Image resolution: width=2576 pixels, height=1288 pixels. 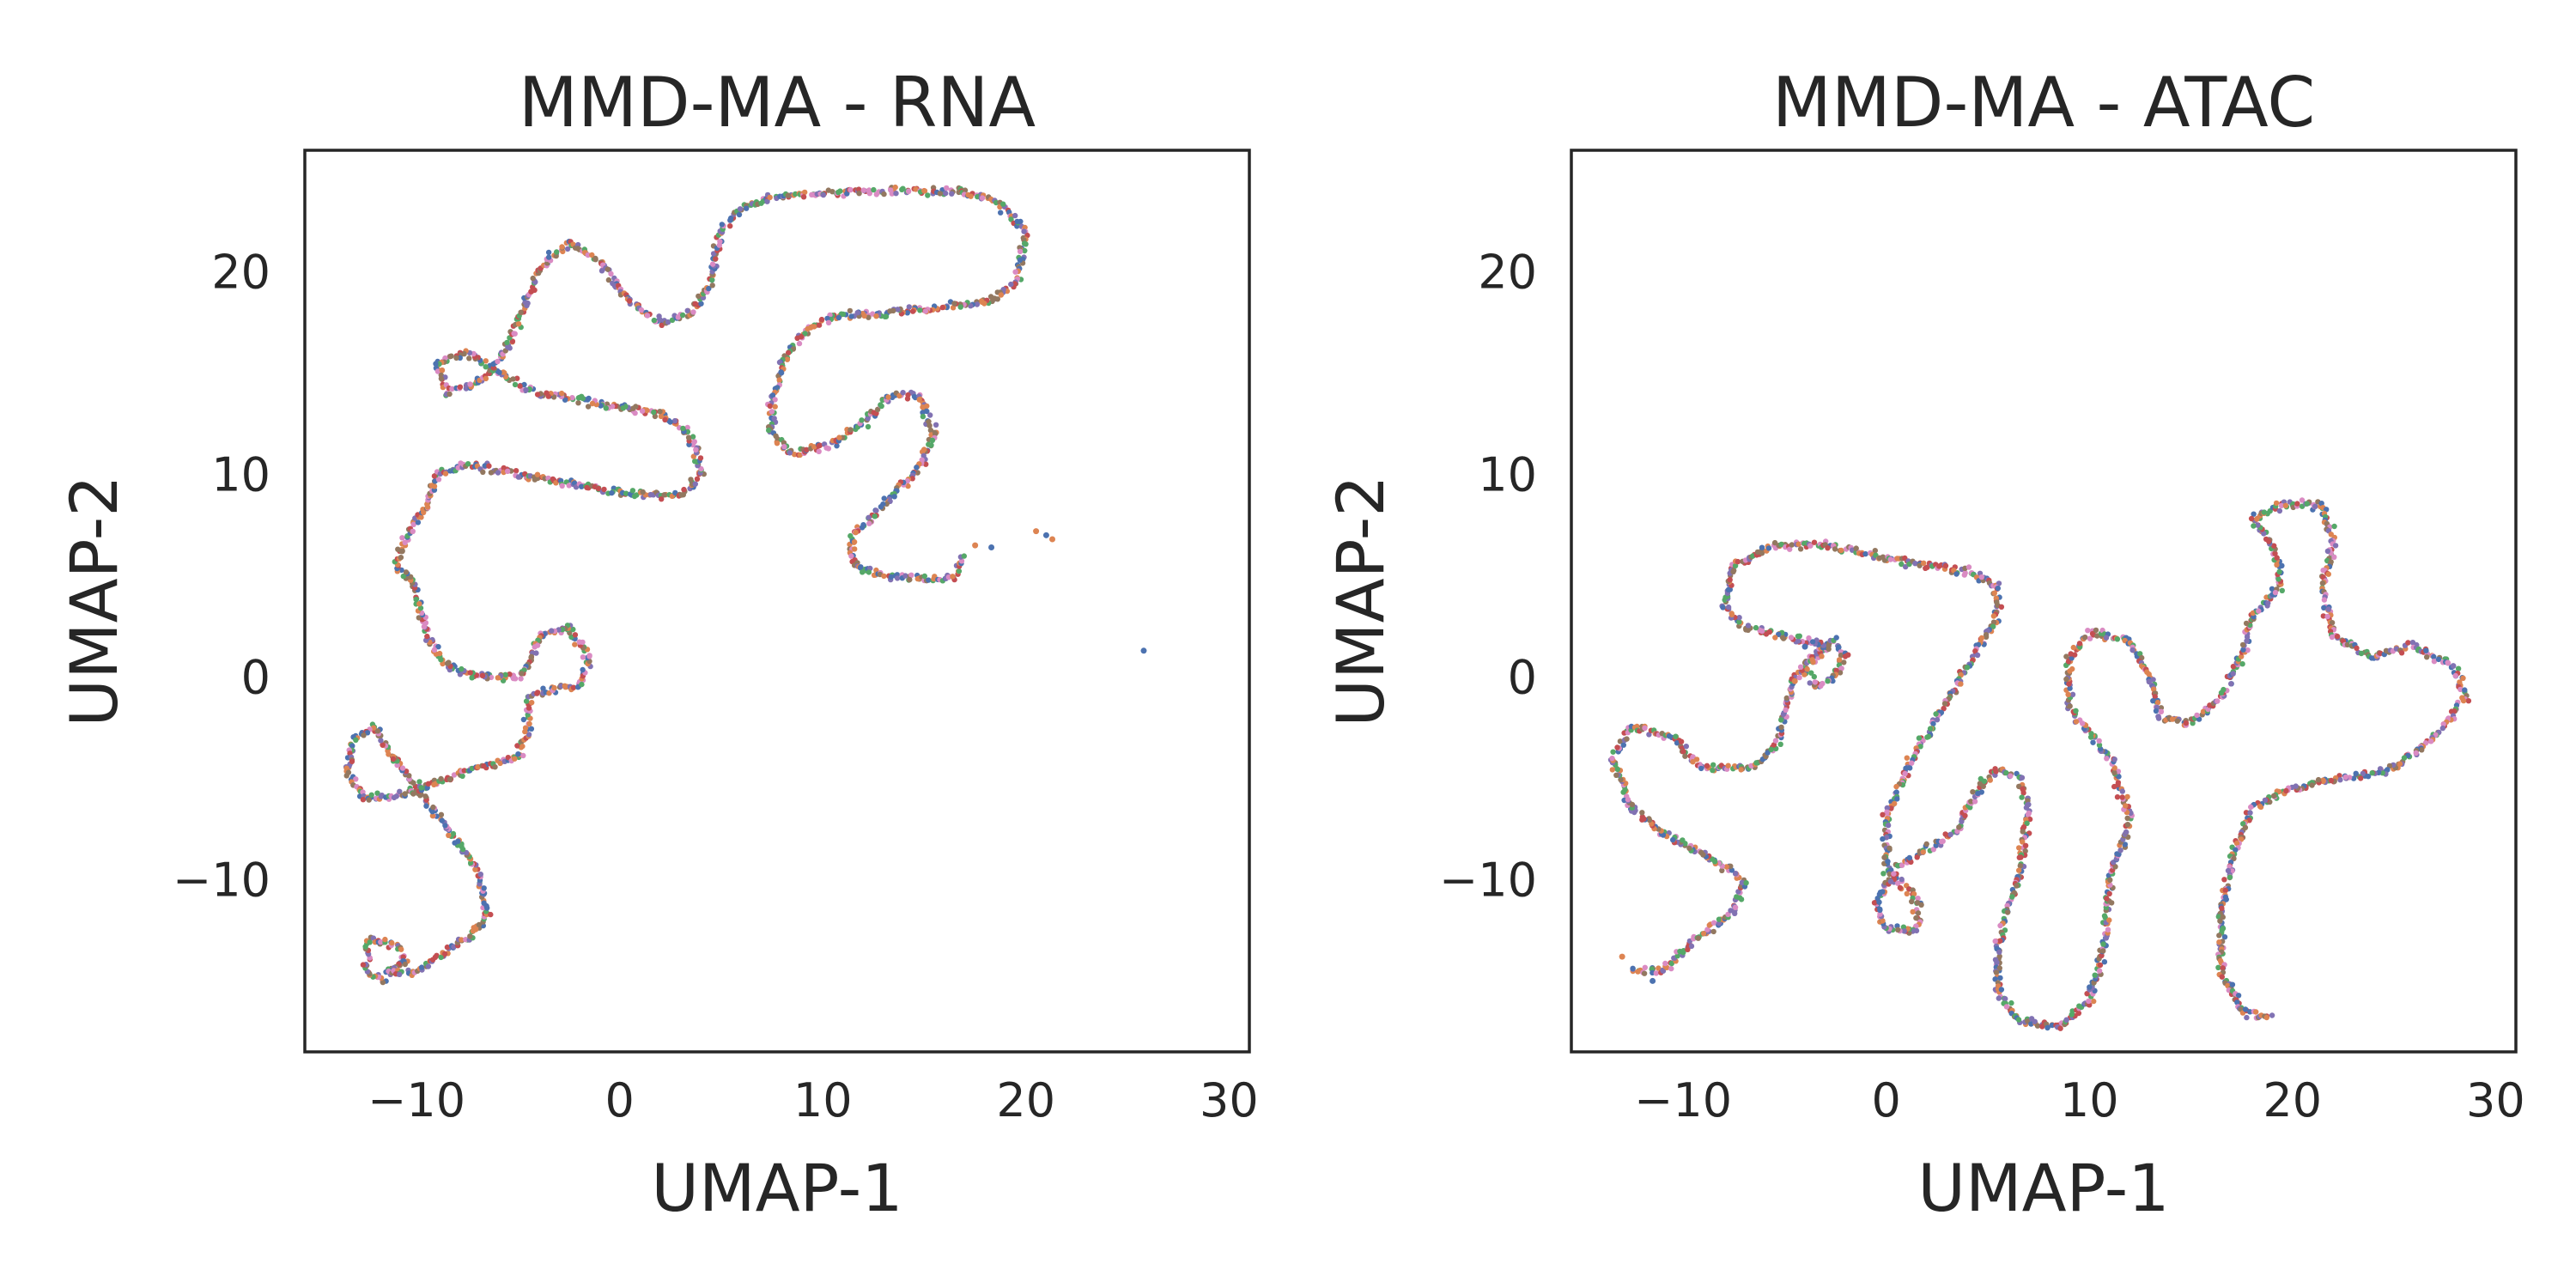 I want to click on x-tick-label: −10, so click(x=1683, y=1100).